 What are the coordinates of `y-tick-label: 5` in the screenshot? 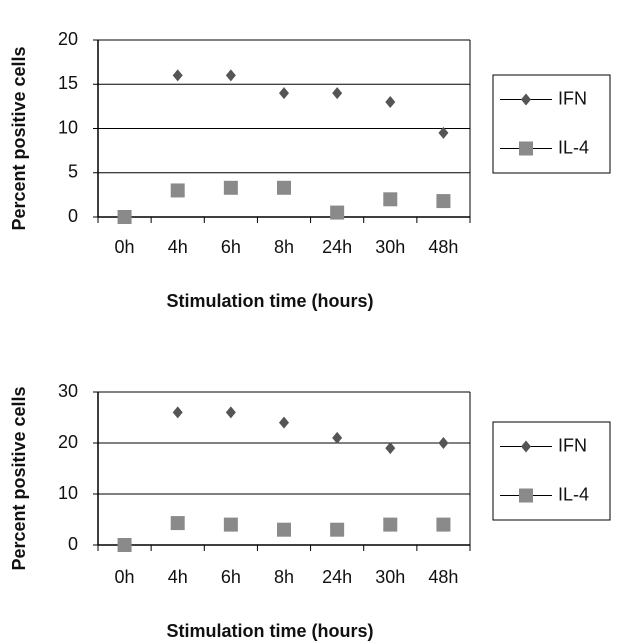 It's located at (73, 172).